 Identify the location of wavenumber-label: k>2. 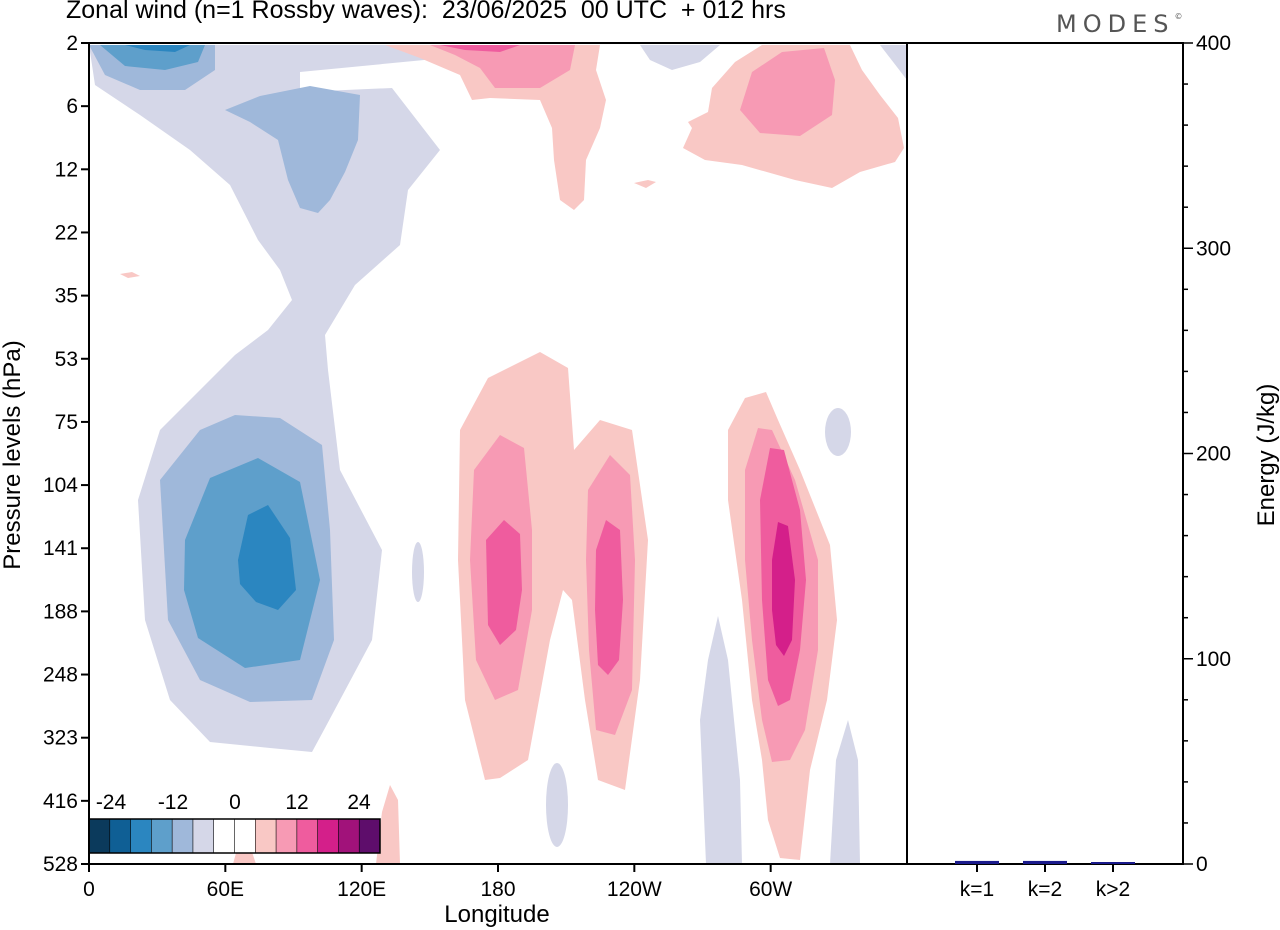
(1113, 889).